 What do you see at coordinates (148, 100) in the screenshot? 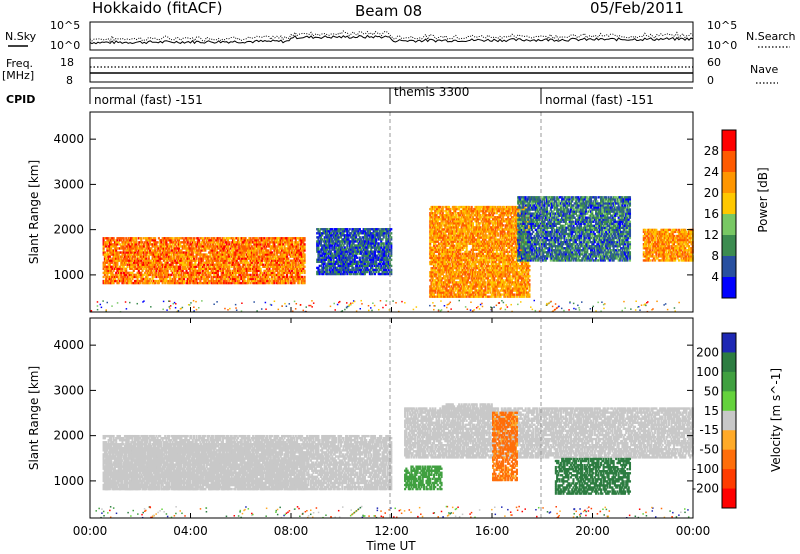
I see `cpid-segment-1: normal (fast) -151` at bounding box center [148, 100].